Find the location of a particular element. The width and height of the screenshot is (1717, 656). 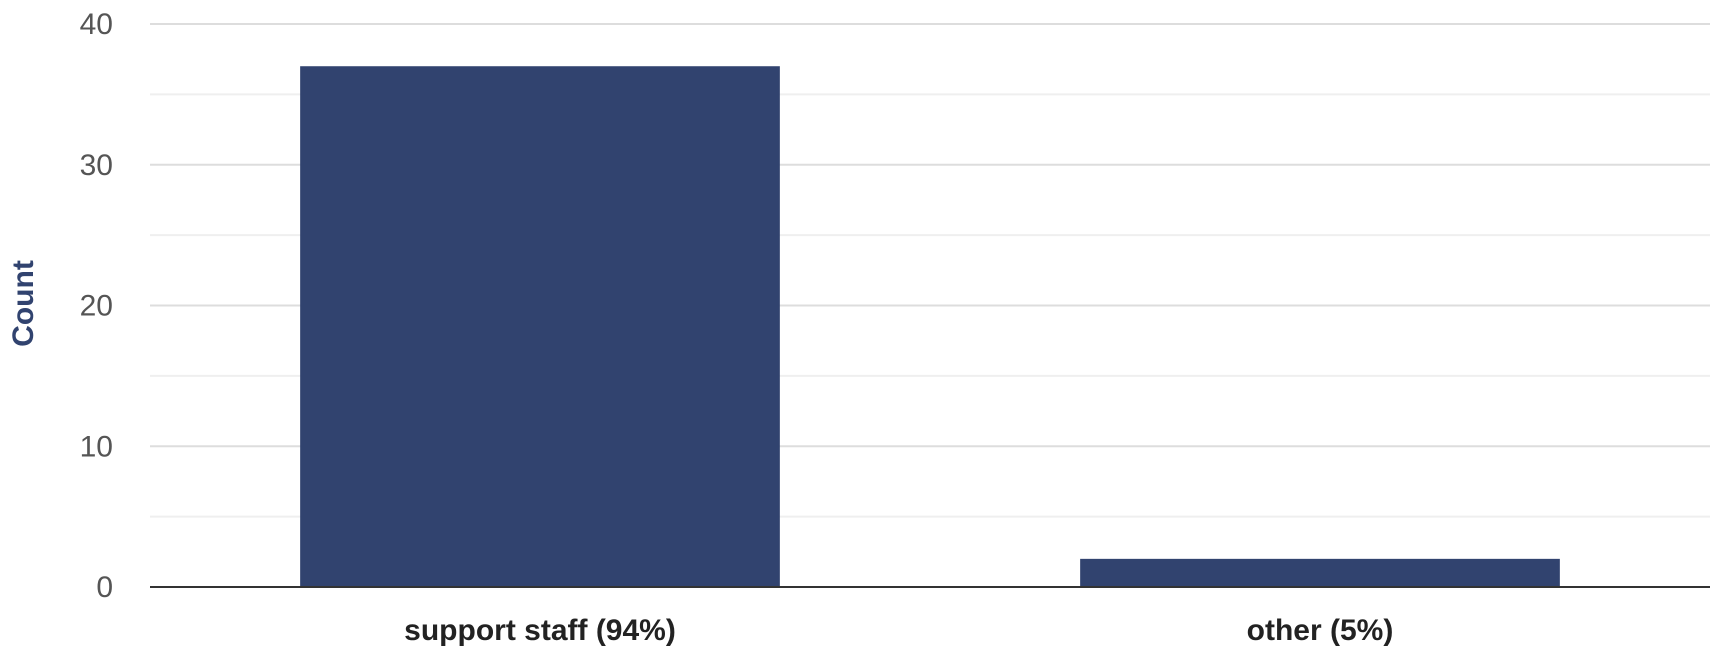

y-axis-title: Count is located at coordinates (23, 303).